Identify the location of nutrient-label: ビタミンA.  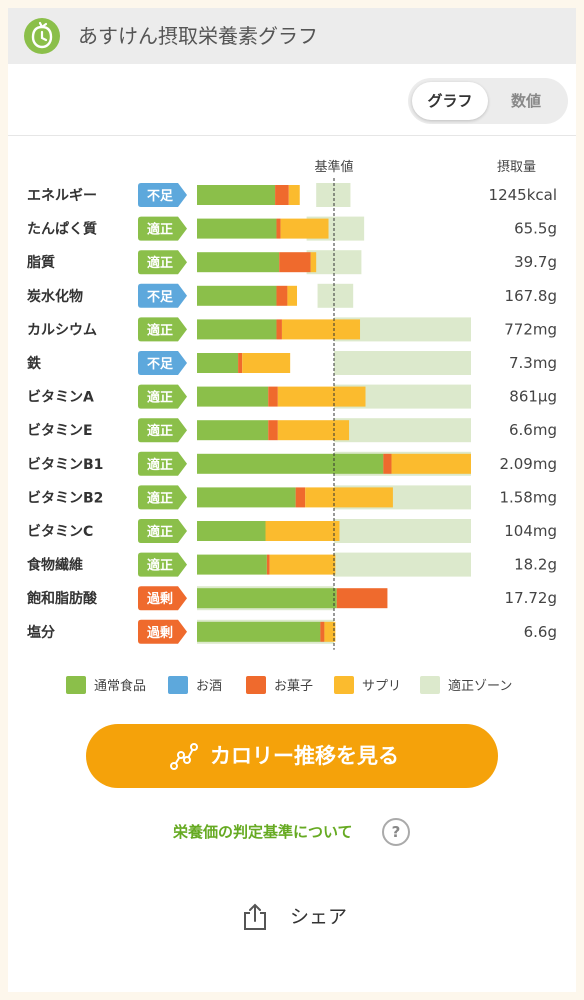
(60, 398).